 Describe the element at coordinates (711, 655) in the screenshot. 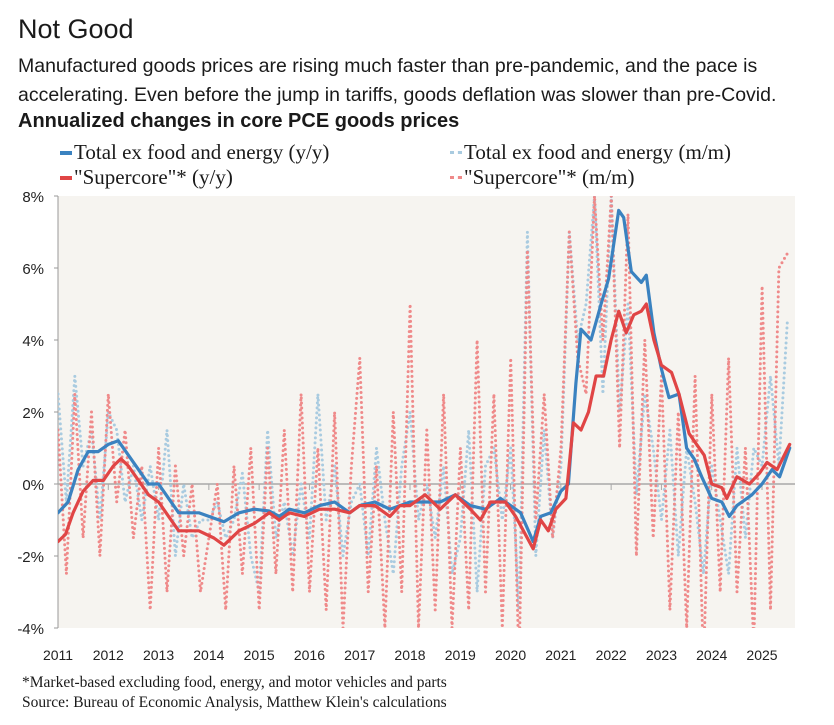

I see `x-tick-label: 2024` at that location.